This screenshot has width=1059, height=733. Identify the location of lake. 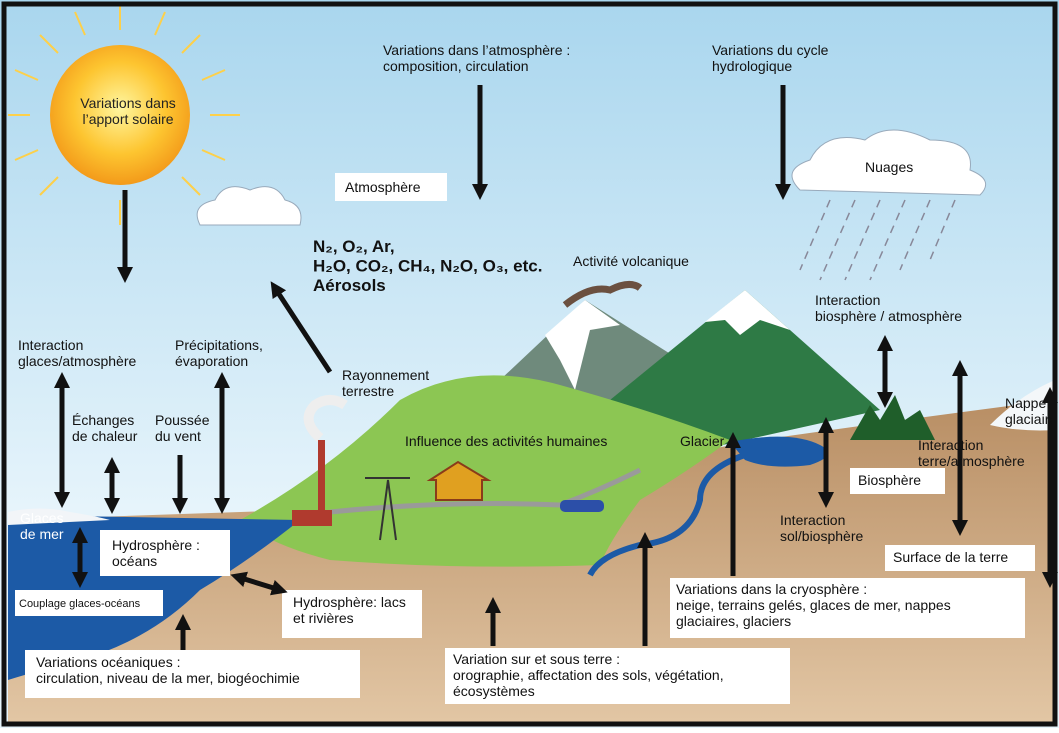
(779, 451).